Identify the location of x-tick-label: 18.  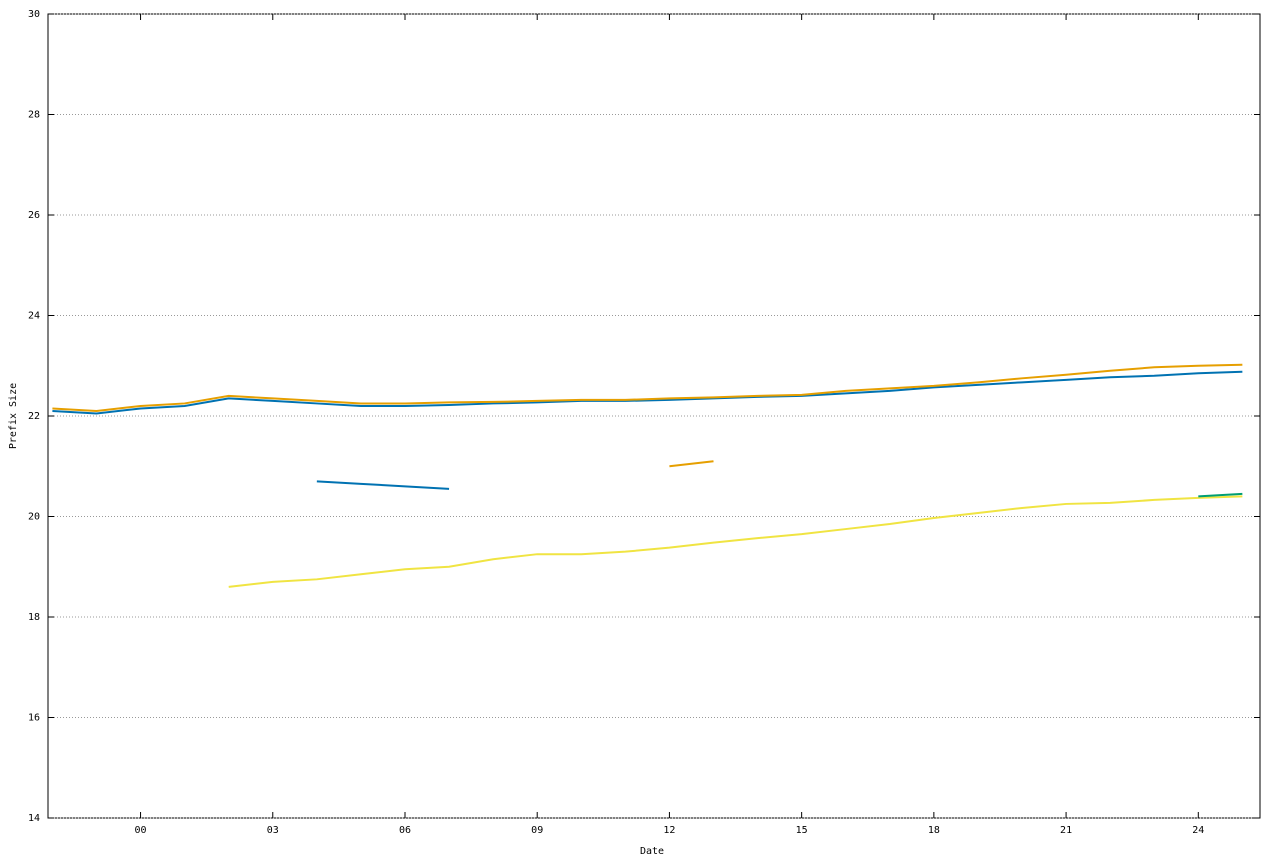
(934, 830).